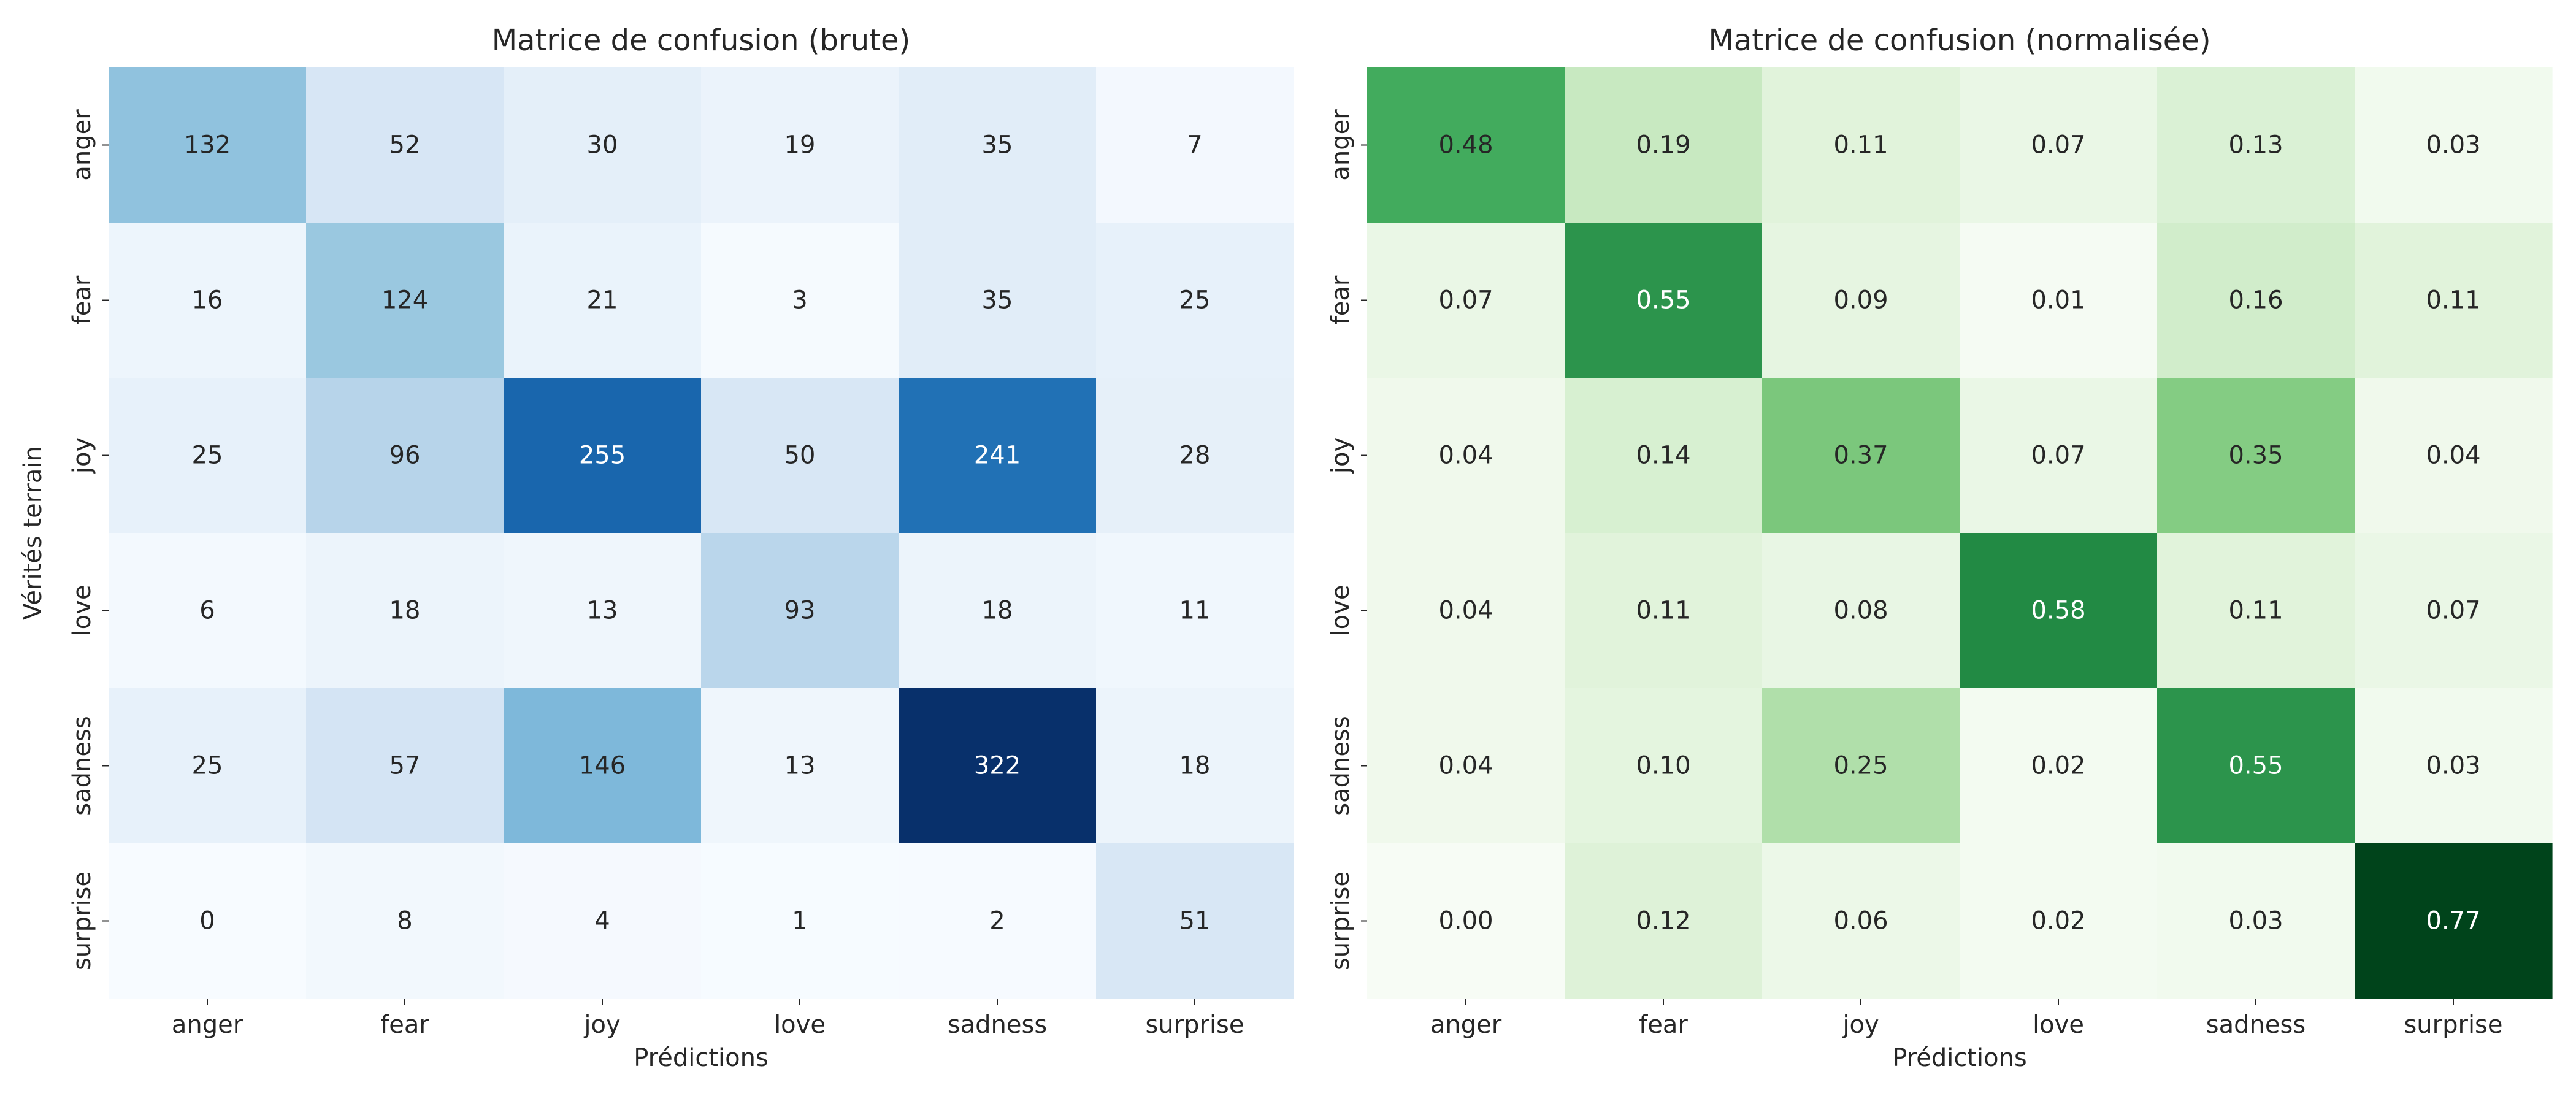  I want to click on y-axis-label: Vérités terrain, so click(33, 533).